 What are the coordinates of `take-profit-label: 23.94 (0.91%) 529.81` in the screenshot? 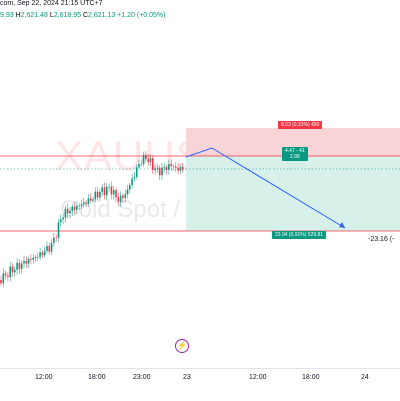 It's located at (299, 235).